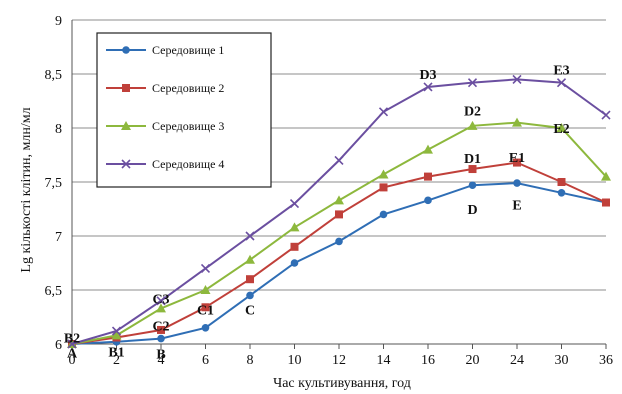 The image size is (622, 394). What do you see at coordinates (188, 164) in the screenshot?
I see `legend-label: Середовище 4` at bounding box center [188, 164].